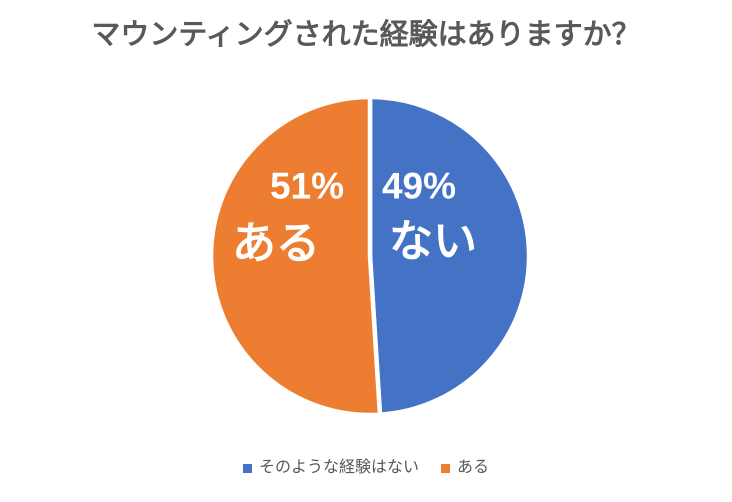 This screenshot has width=732, height=502. What do you see at coordinates (419, 186) in the screenshot?
I see `slice-percent-label-nai: 49%` at bounding box center [419, 186].